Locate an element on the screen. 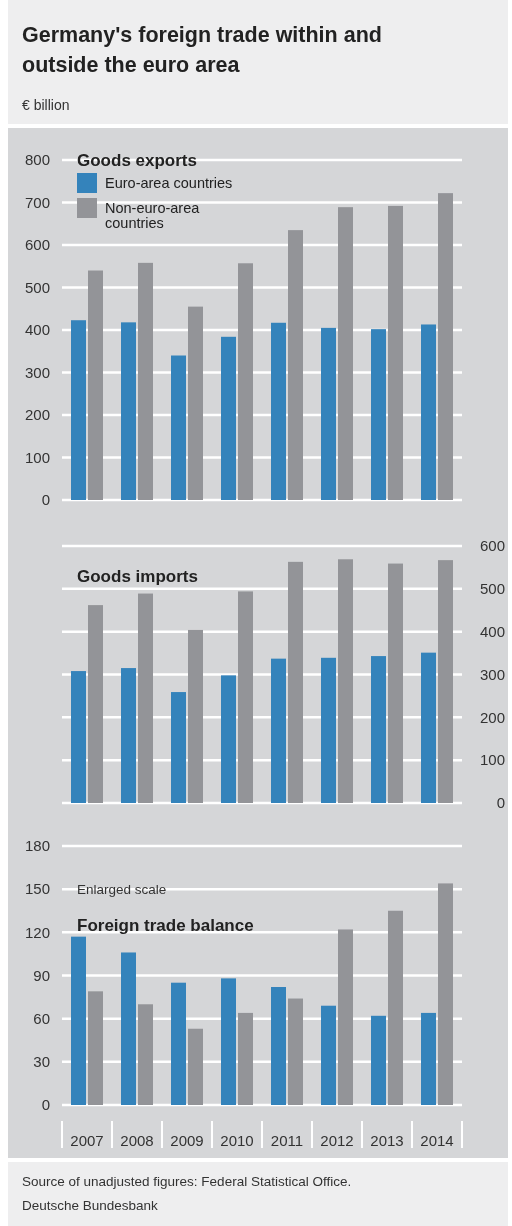 This screenshot has width=512, height=1226. y2-tick-label: 500 is located at coordinates (492, 589).